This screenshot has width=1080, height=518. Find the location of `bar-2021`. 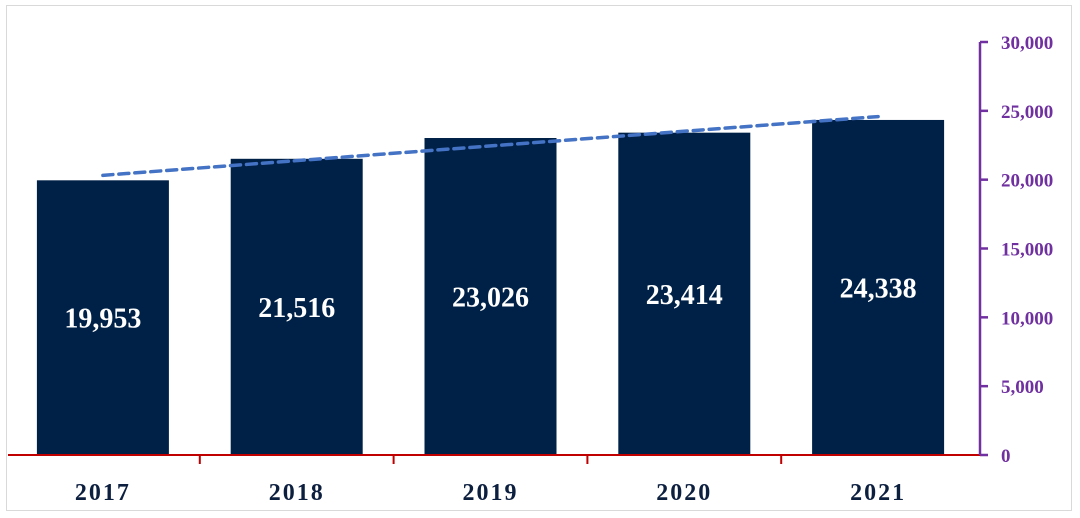

bar-2021 is located at coordinates (878, 287).